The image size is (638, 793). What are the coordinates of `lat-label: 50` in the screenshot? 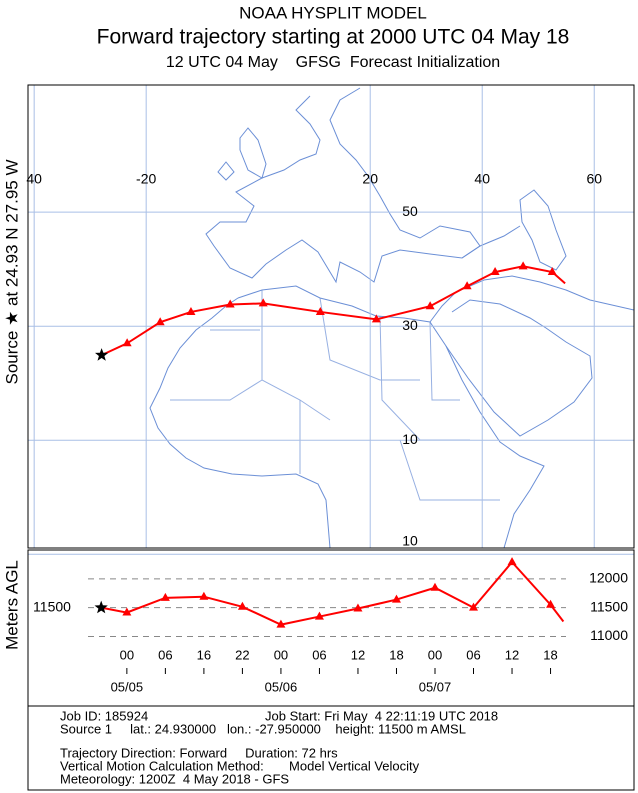 It's located at (410, 211).